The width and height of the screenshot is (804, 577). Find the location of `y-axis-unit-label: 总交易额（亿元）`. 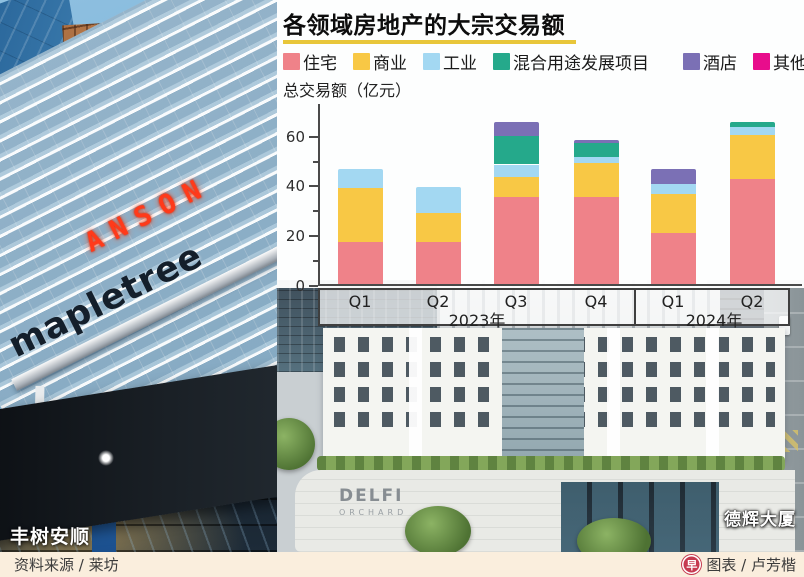

y-axis-unit-label: 总交易额（亿元） is located at coordinates (347, 90).